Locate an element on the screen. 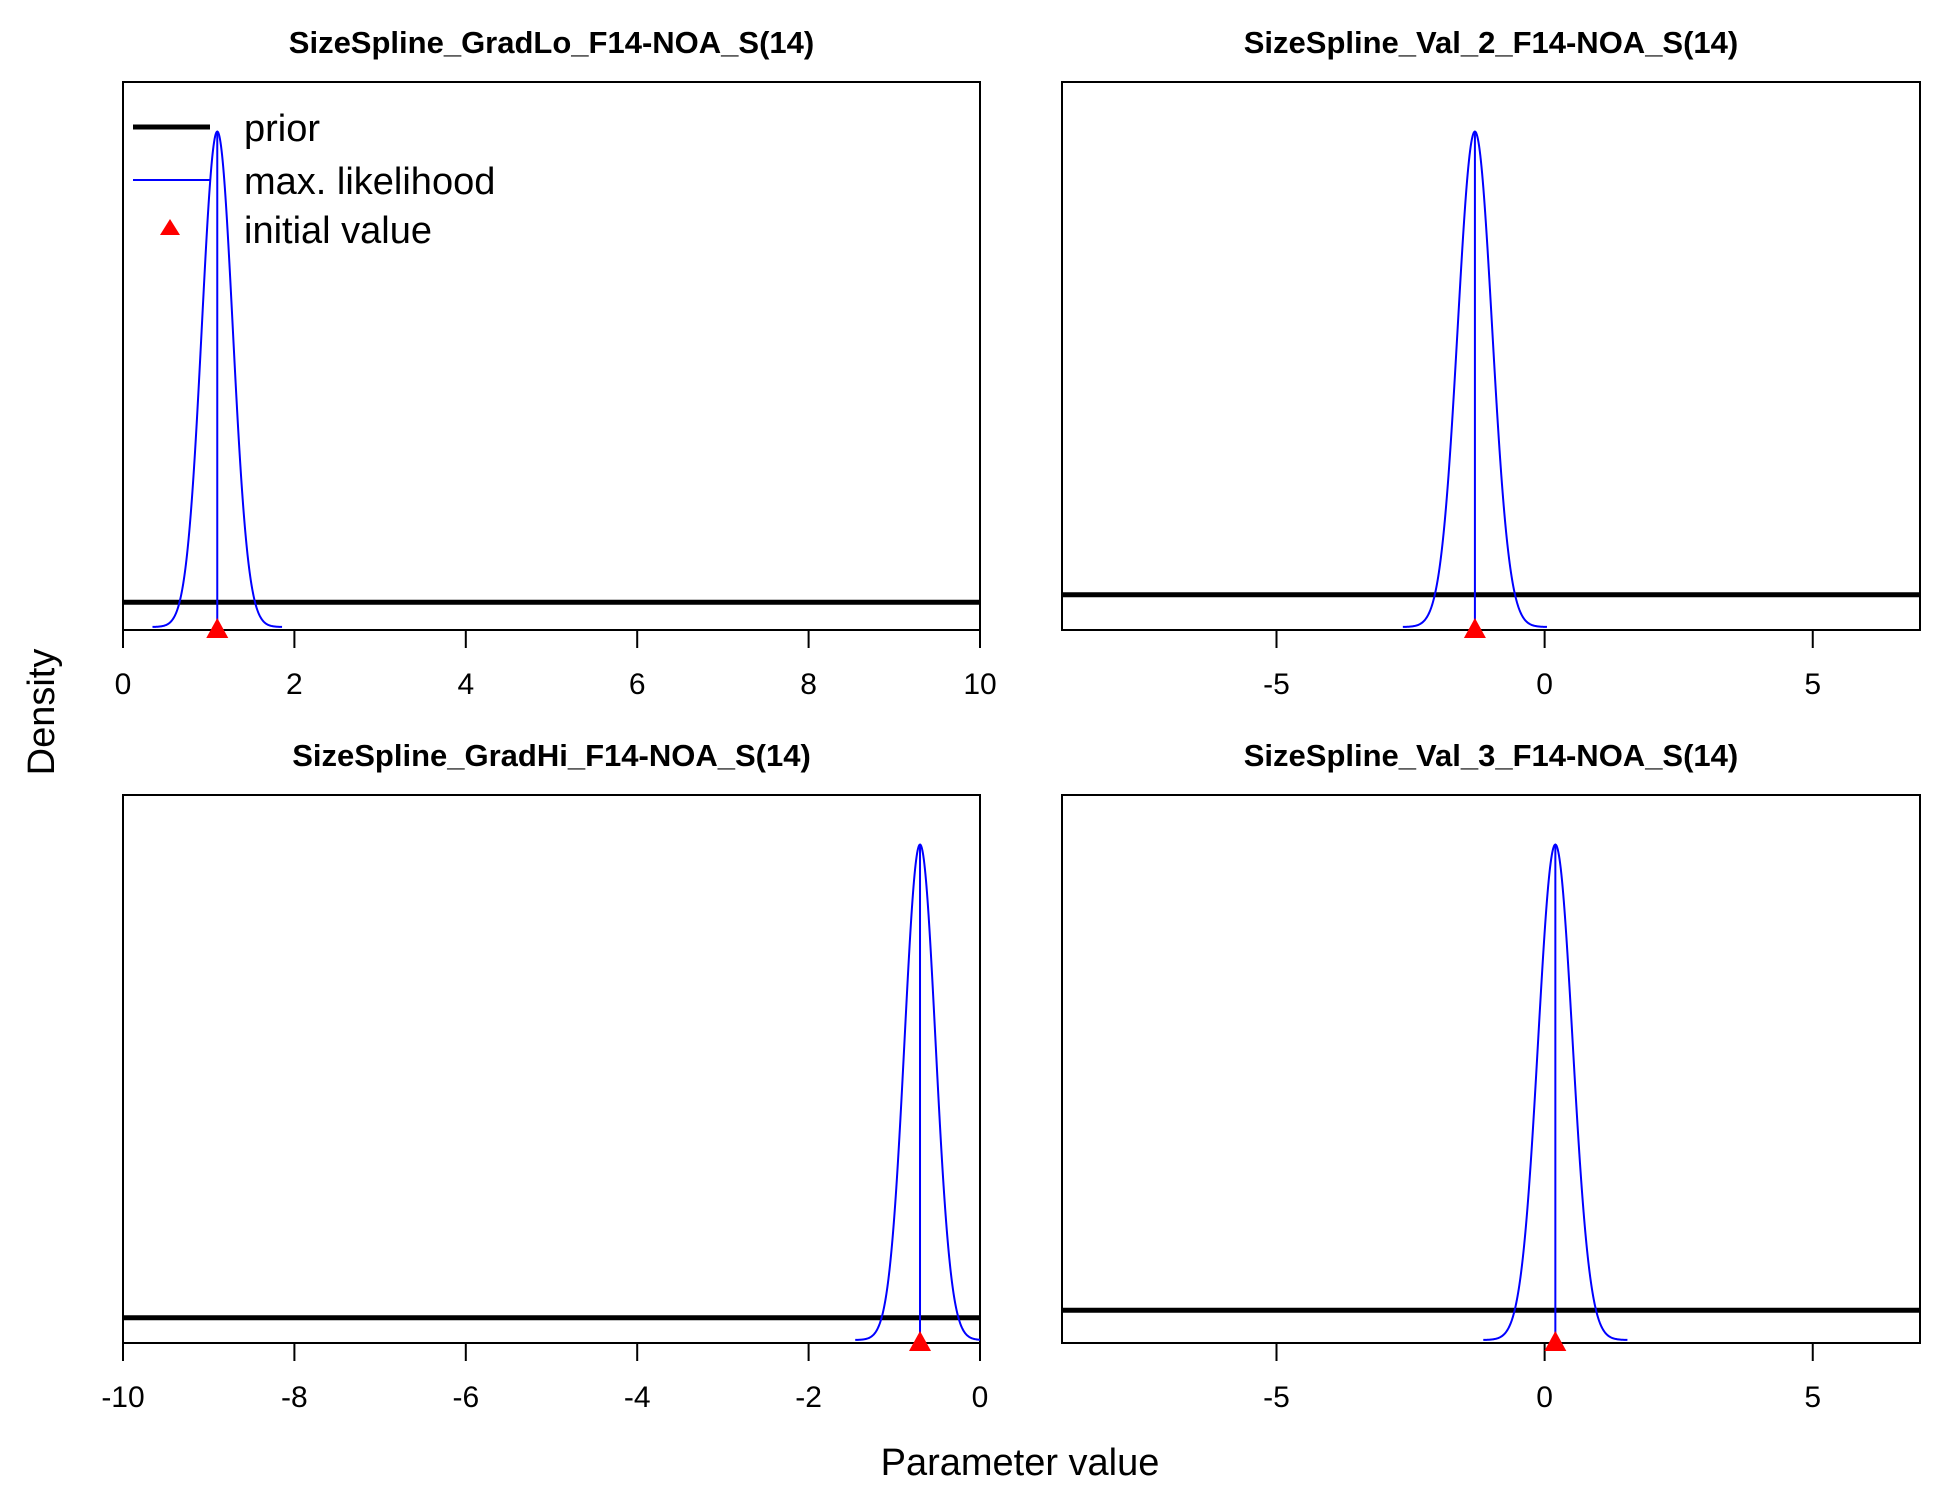  x-tick-label: -2 is located at coordinates (808, 1397).